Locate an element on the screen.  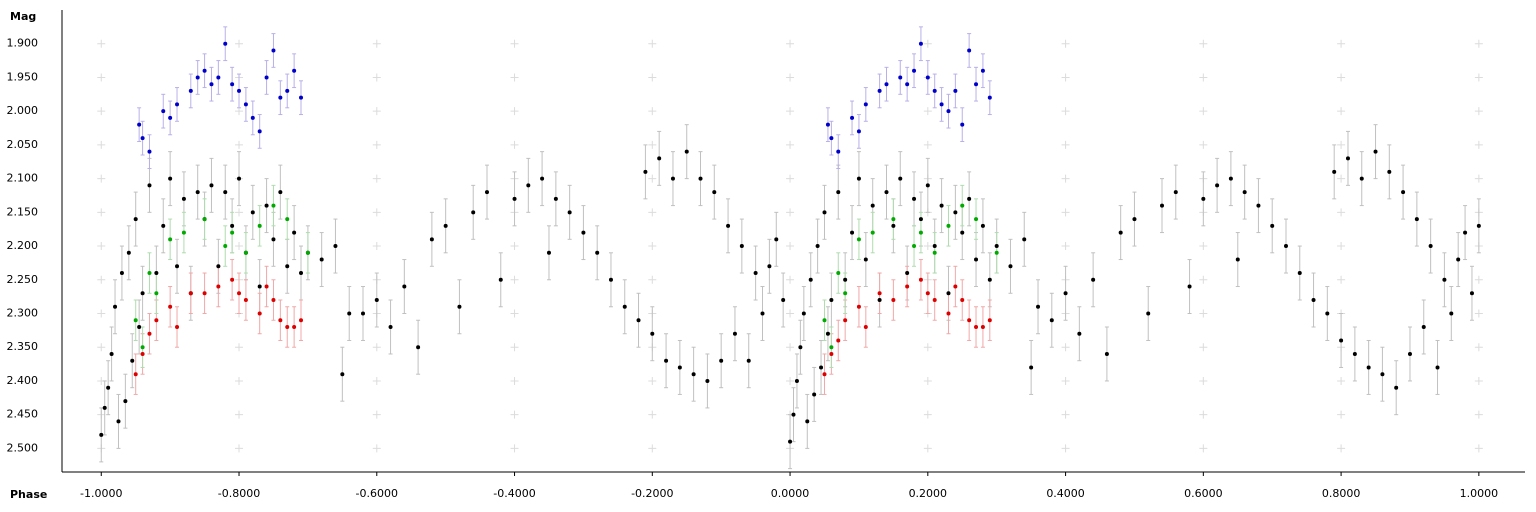
y-tick-label: 2.250 is located at coordinates (23, 279).